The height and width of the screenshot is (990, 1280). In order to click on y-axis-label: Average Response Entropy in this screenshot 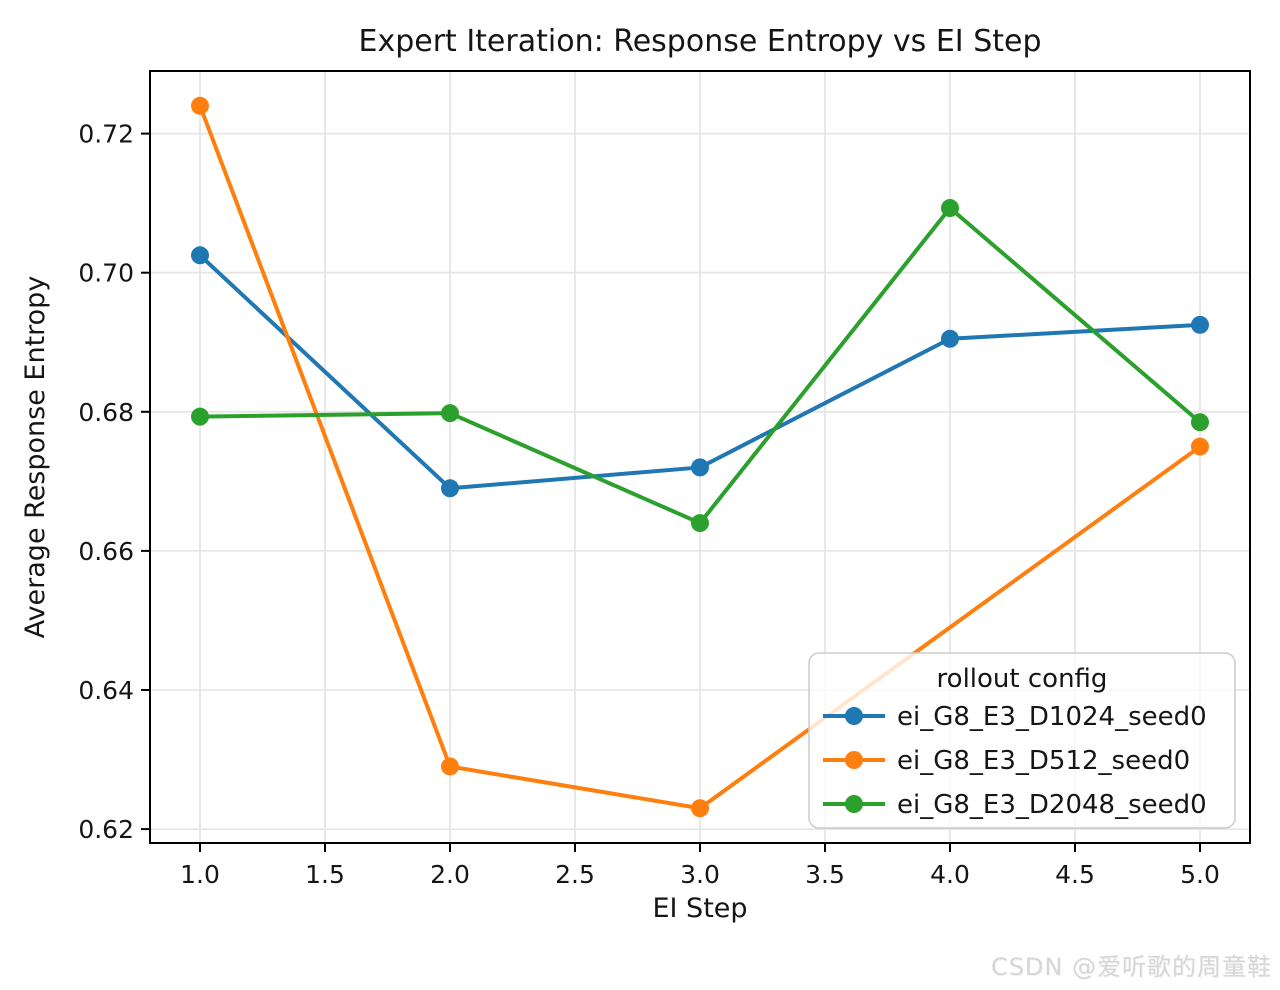, I will do `click(35, 457)`.